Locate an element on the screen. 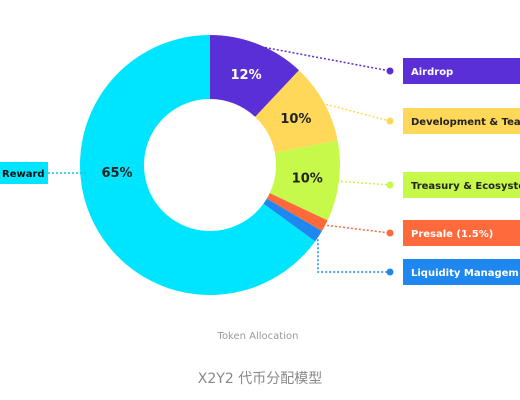 This screenshot has height=400, width=520. legend-label-development-tea: Development & Tea is located at coordinates (465, 122).